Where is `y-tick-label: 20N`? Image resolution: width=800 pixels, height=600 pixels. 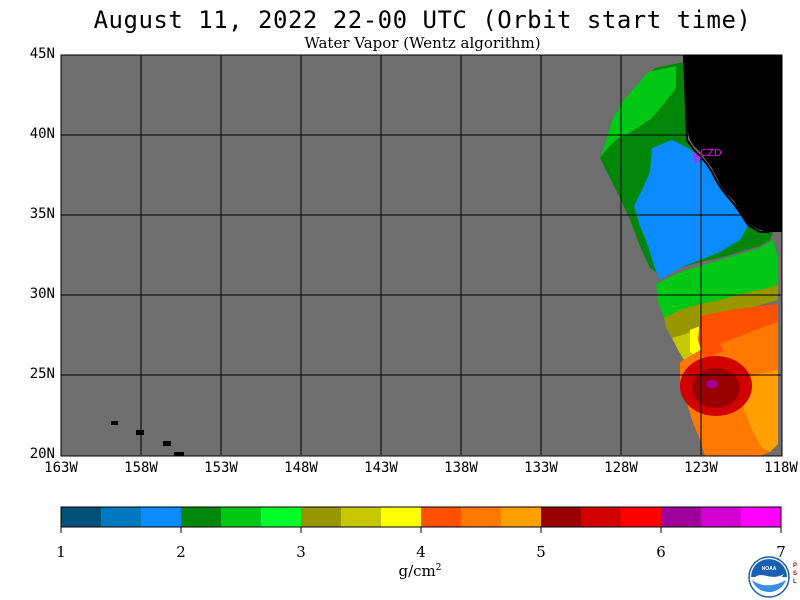
y-tick-label: 20N is located at coordinates (42, 454).